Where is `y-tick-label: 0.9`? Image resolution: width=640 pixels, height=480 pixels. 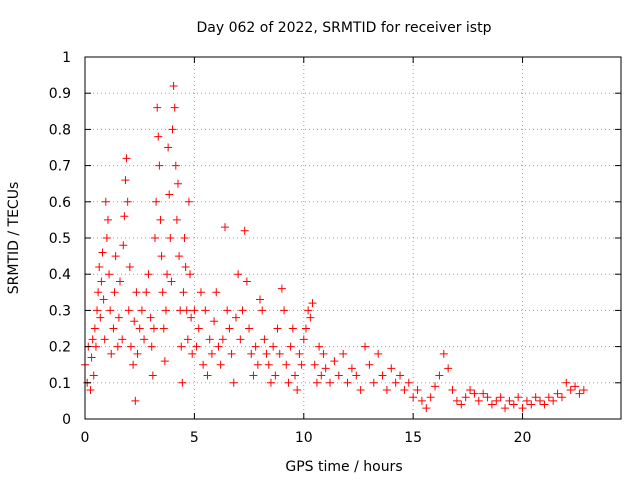 y-tick-label: 0.9 is located at coordinates (60, 94).